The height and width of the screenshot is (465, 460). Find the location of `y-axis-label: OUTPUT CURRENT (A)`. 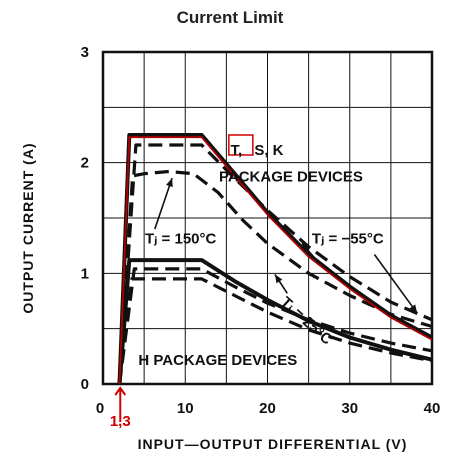

y-axis-label: OUTPUT CURRENT (A) is located at coordinates (28, 227).